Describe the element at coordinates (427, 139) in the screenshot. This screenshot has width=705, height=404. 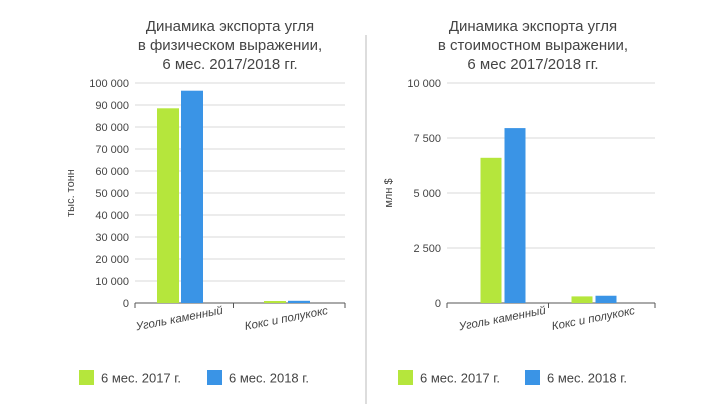
I see `y-tick-label: 7 500` at that location.